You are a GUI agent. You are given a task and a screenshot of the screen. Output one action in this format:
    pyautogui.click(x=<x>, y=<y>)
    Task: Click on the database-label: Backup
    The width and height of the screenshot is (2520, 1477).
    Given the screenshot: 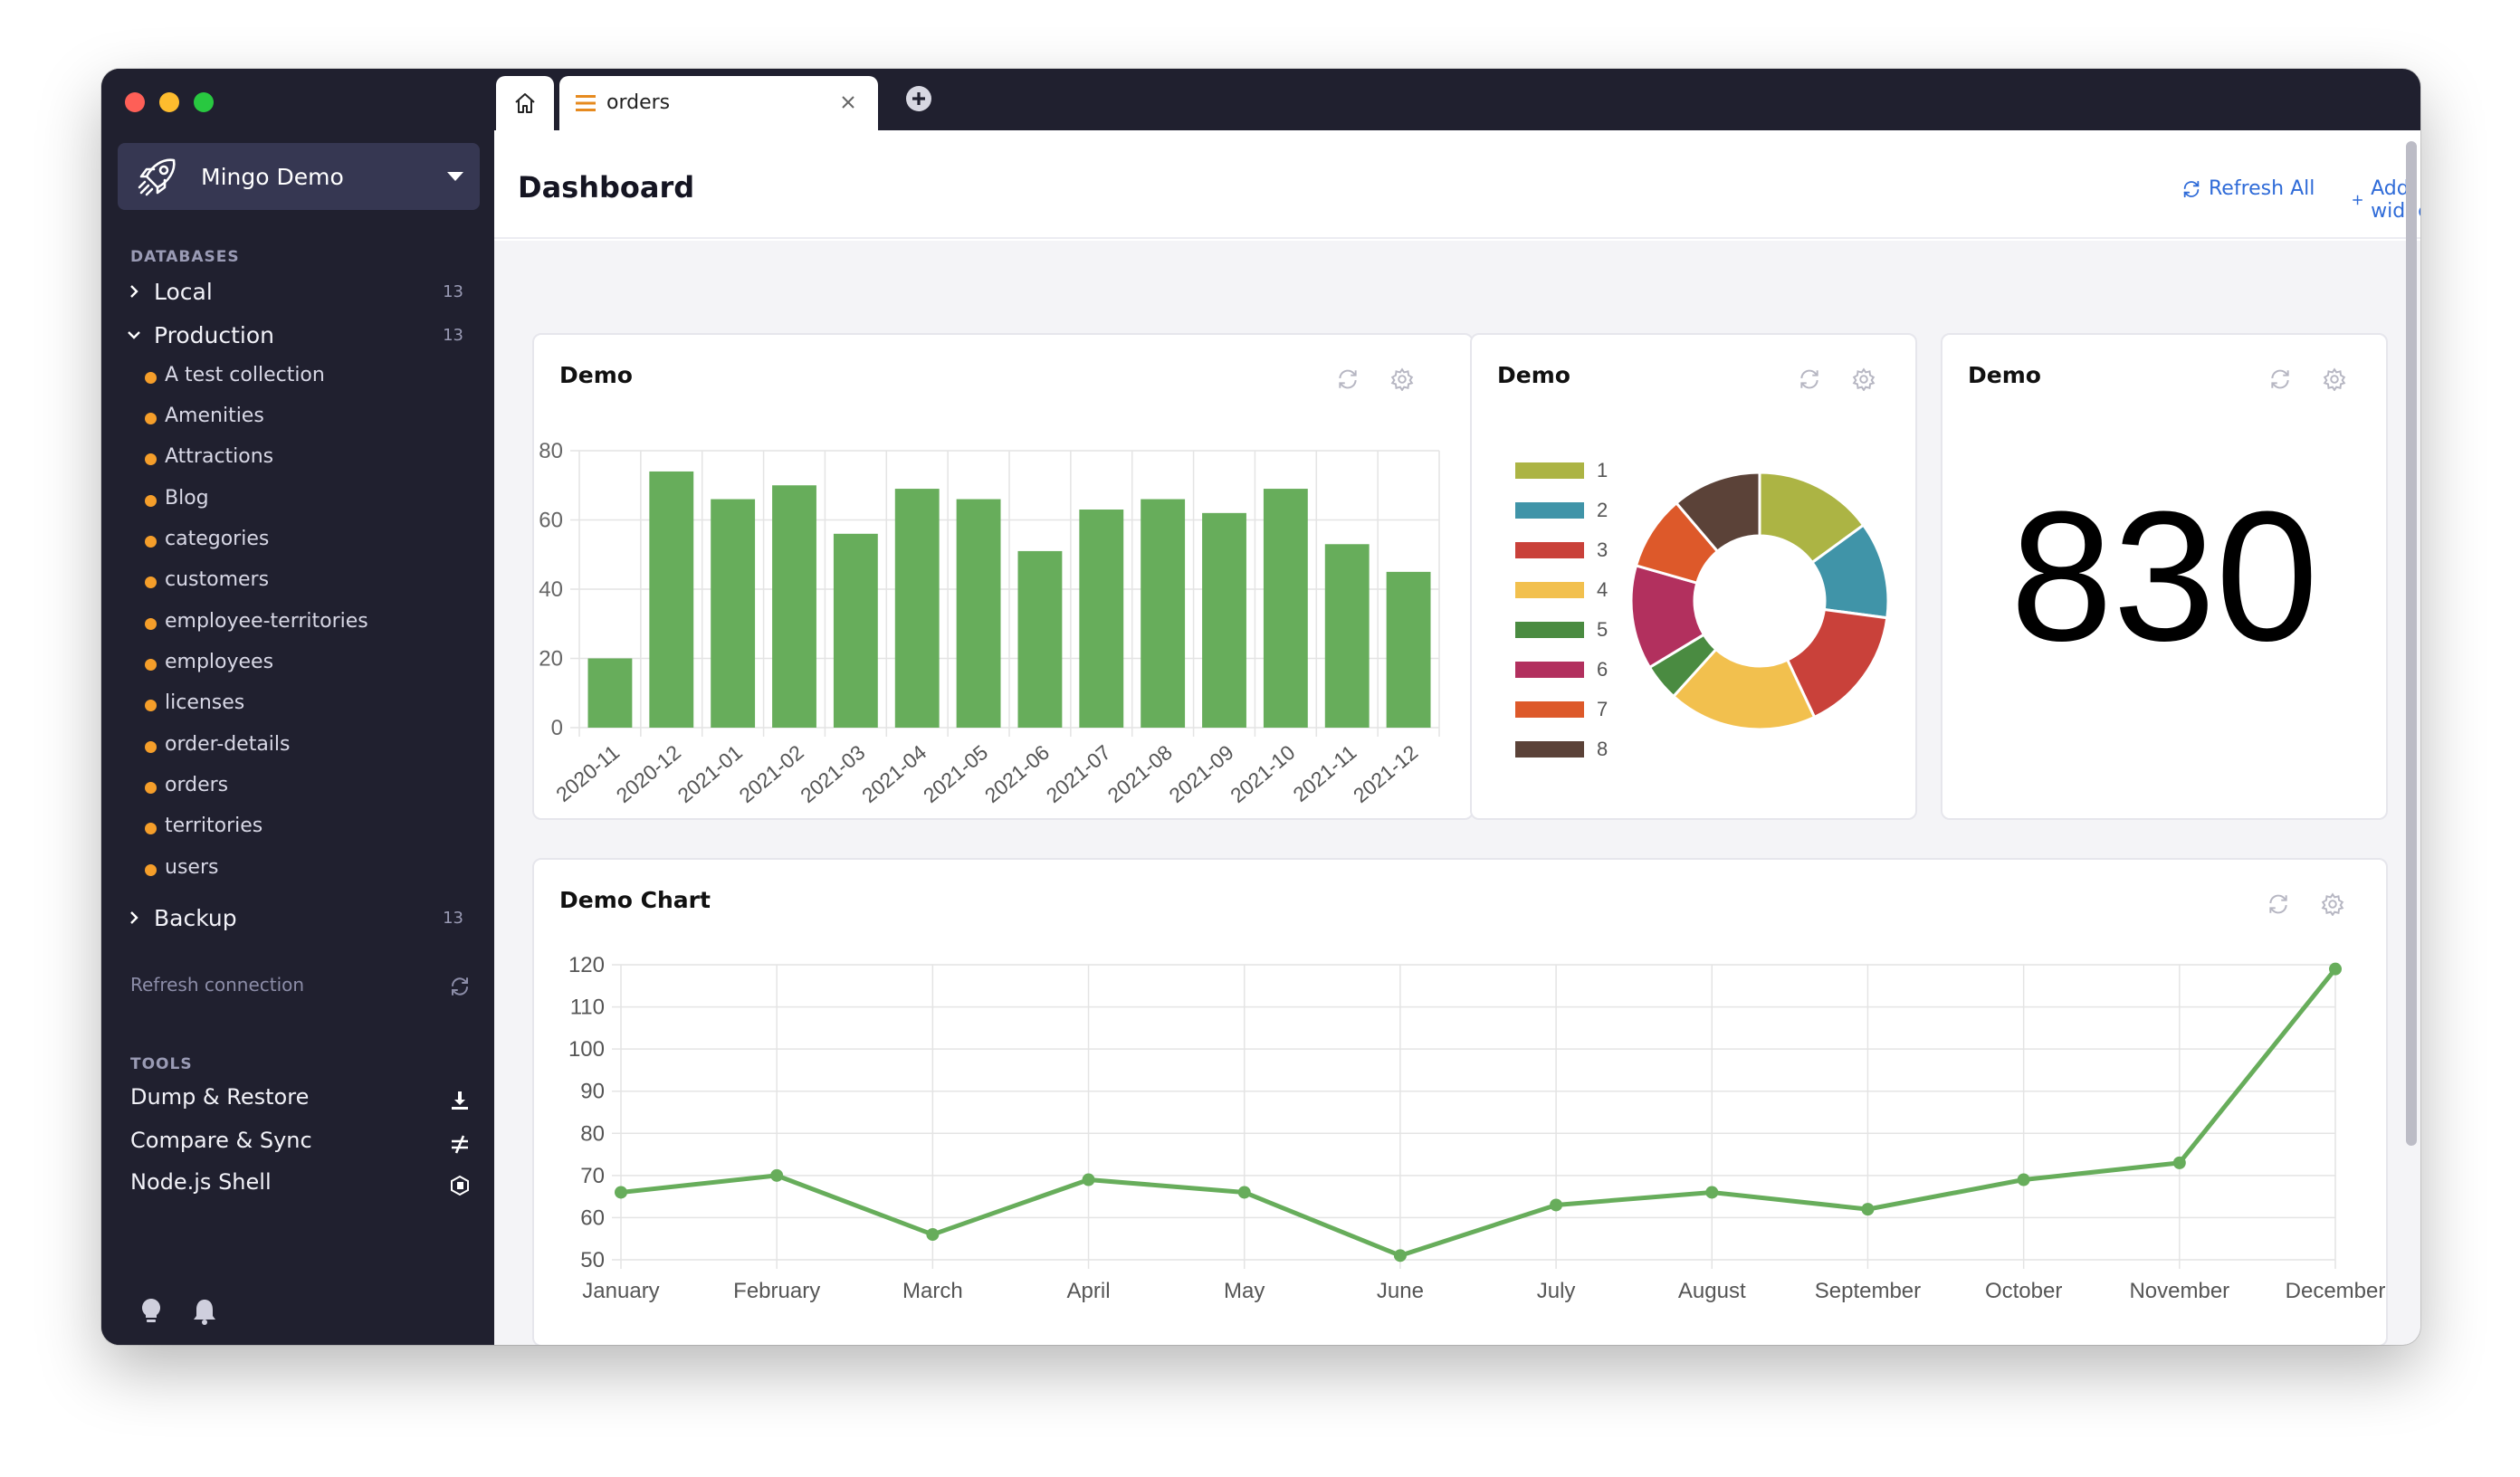 What is the action you would take?
    pyautogui.click(x=196, y=917)
    